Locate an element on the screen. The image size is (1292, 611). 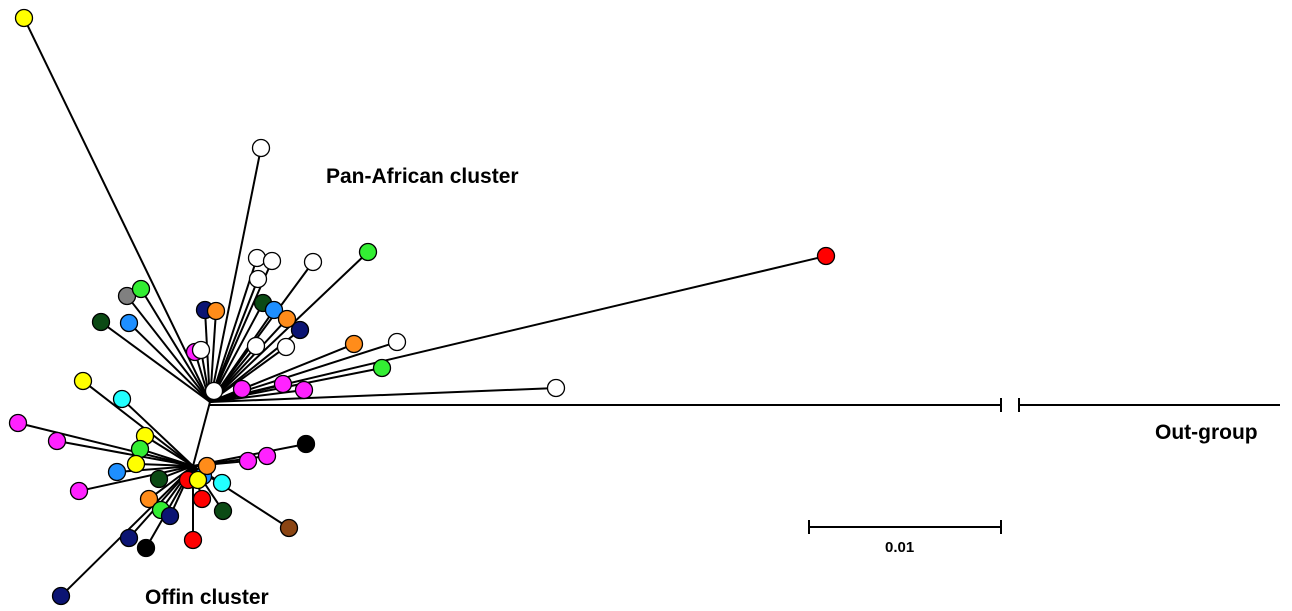
pan-african-cluster-label: Pan-African cluster is located at coordinates (422, 176).